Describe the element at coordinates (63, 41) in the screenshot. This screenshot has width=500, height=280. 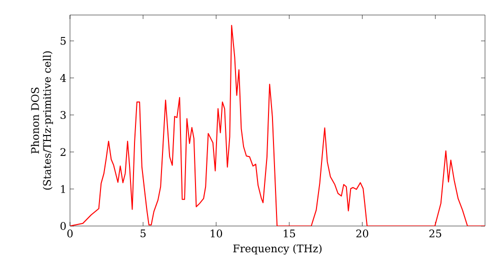
I see `y-tick-label: 5` at that location.